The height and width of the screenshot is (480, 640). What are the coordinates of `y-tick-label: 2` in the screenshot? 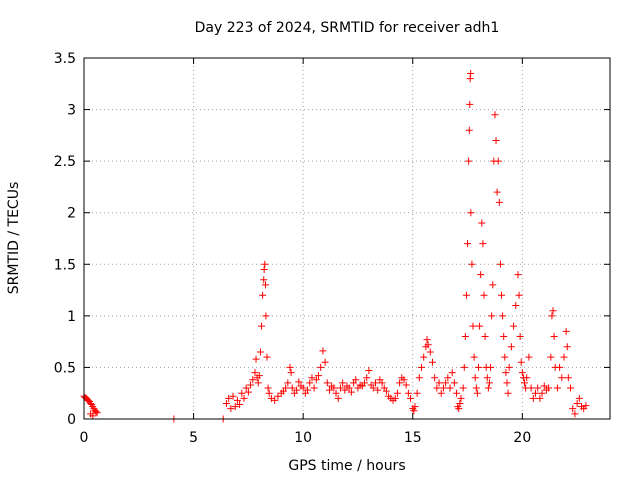 It's located at (71, 214).